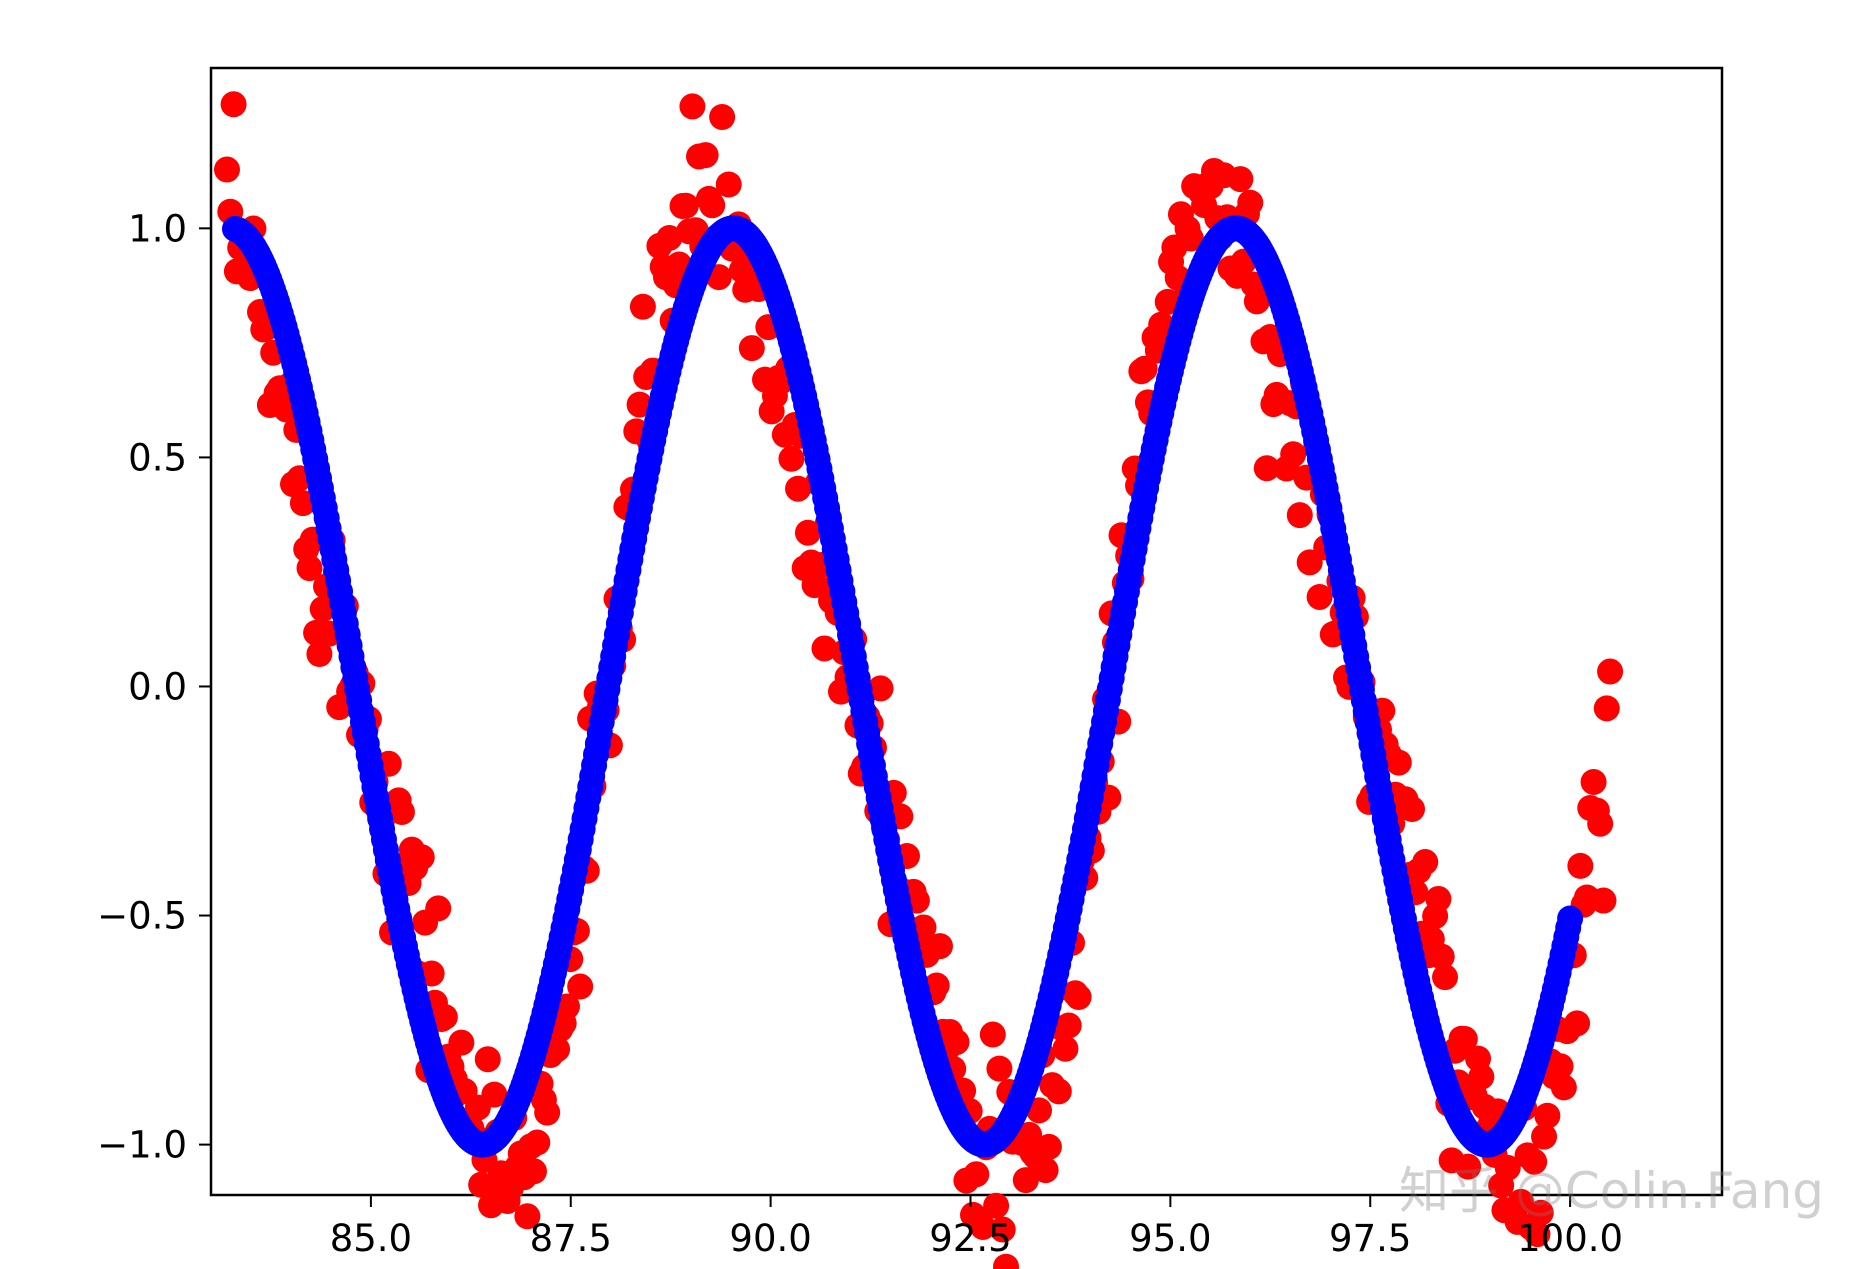  What do you see at coordinates (1570, 1238) in the screenshot?
I see `x-tick-label: 100.0` at bounding box center [1570, 1238].